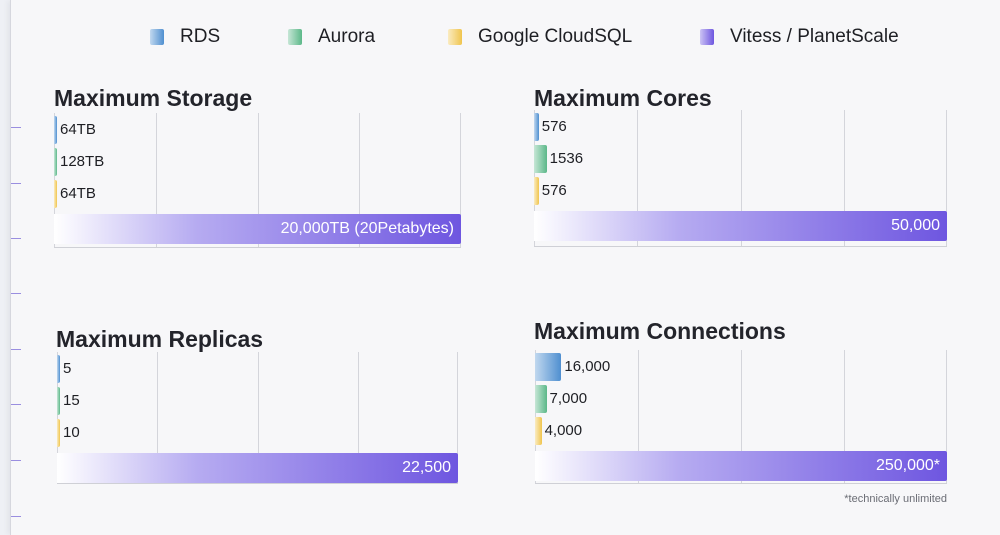 The width and height of the screenshot is (1000, 535). I want to click on legend-item-aurora: Aurora, so click(331, 37).